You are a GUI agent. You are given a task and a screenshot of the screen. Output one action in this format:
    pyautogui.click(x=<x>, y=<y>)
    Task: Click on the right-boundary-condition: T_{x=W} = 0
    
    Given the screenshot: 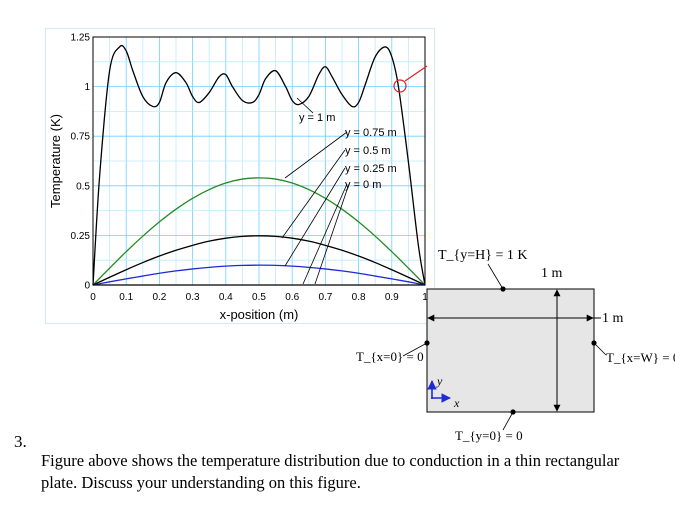 What is the action you would take?
    pyautogui.click(x=640, y=357)
    